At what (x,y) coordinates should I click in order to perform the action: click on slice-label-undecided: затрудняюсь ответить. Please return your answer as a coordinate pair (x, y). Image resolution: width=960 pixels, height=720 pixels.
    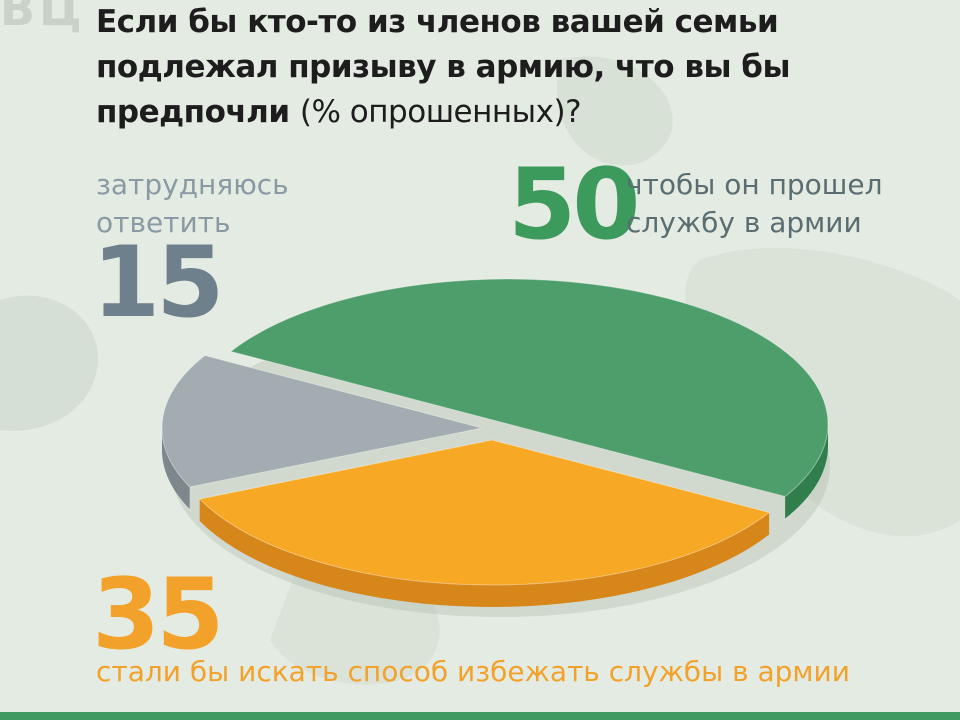
    Looking at the image, I should click on (192, 203).